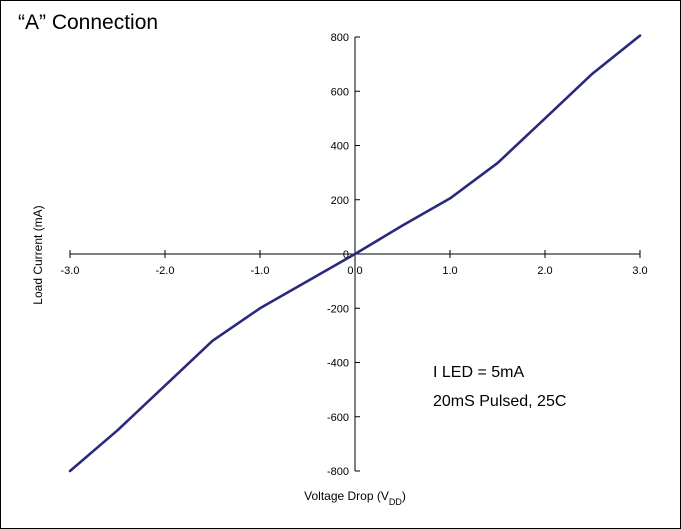 The image size is (681, 529). I want to click on y-tick-label: -200, so click(338, 309).